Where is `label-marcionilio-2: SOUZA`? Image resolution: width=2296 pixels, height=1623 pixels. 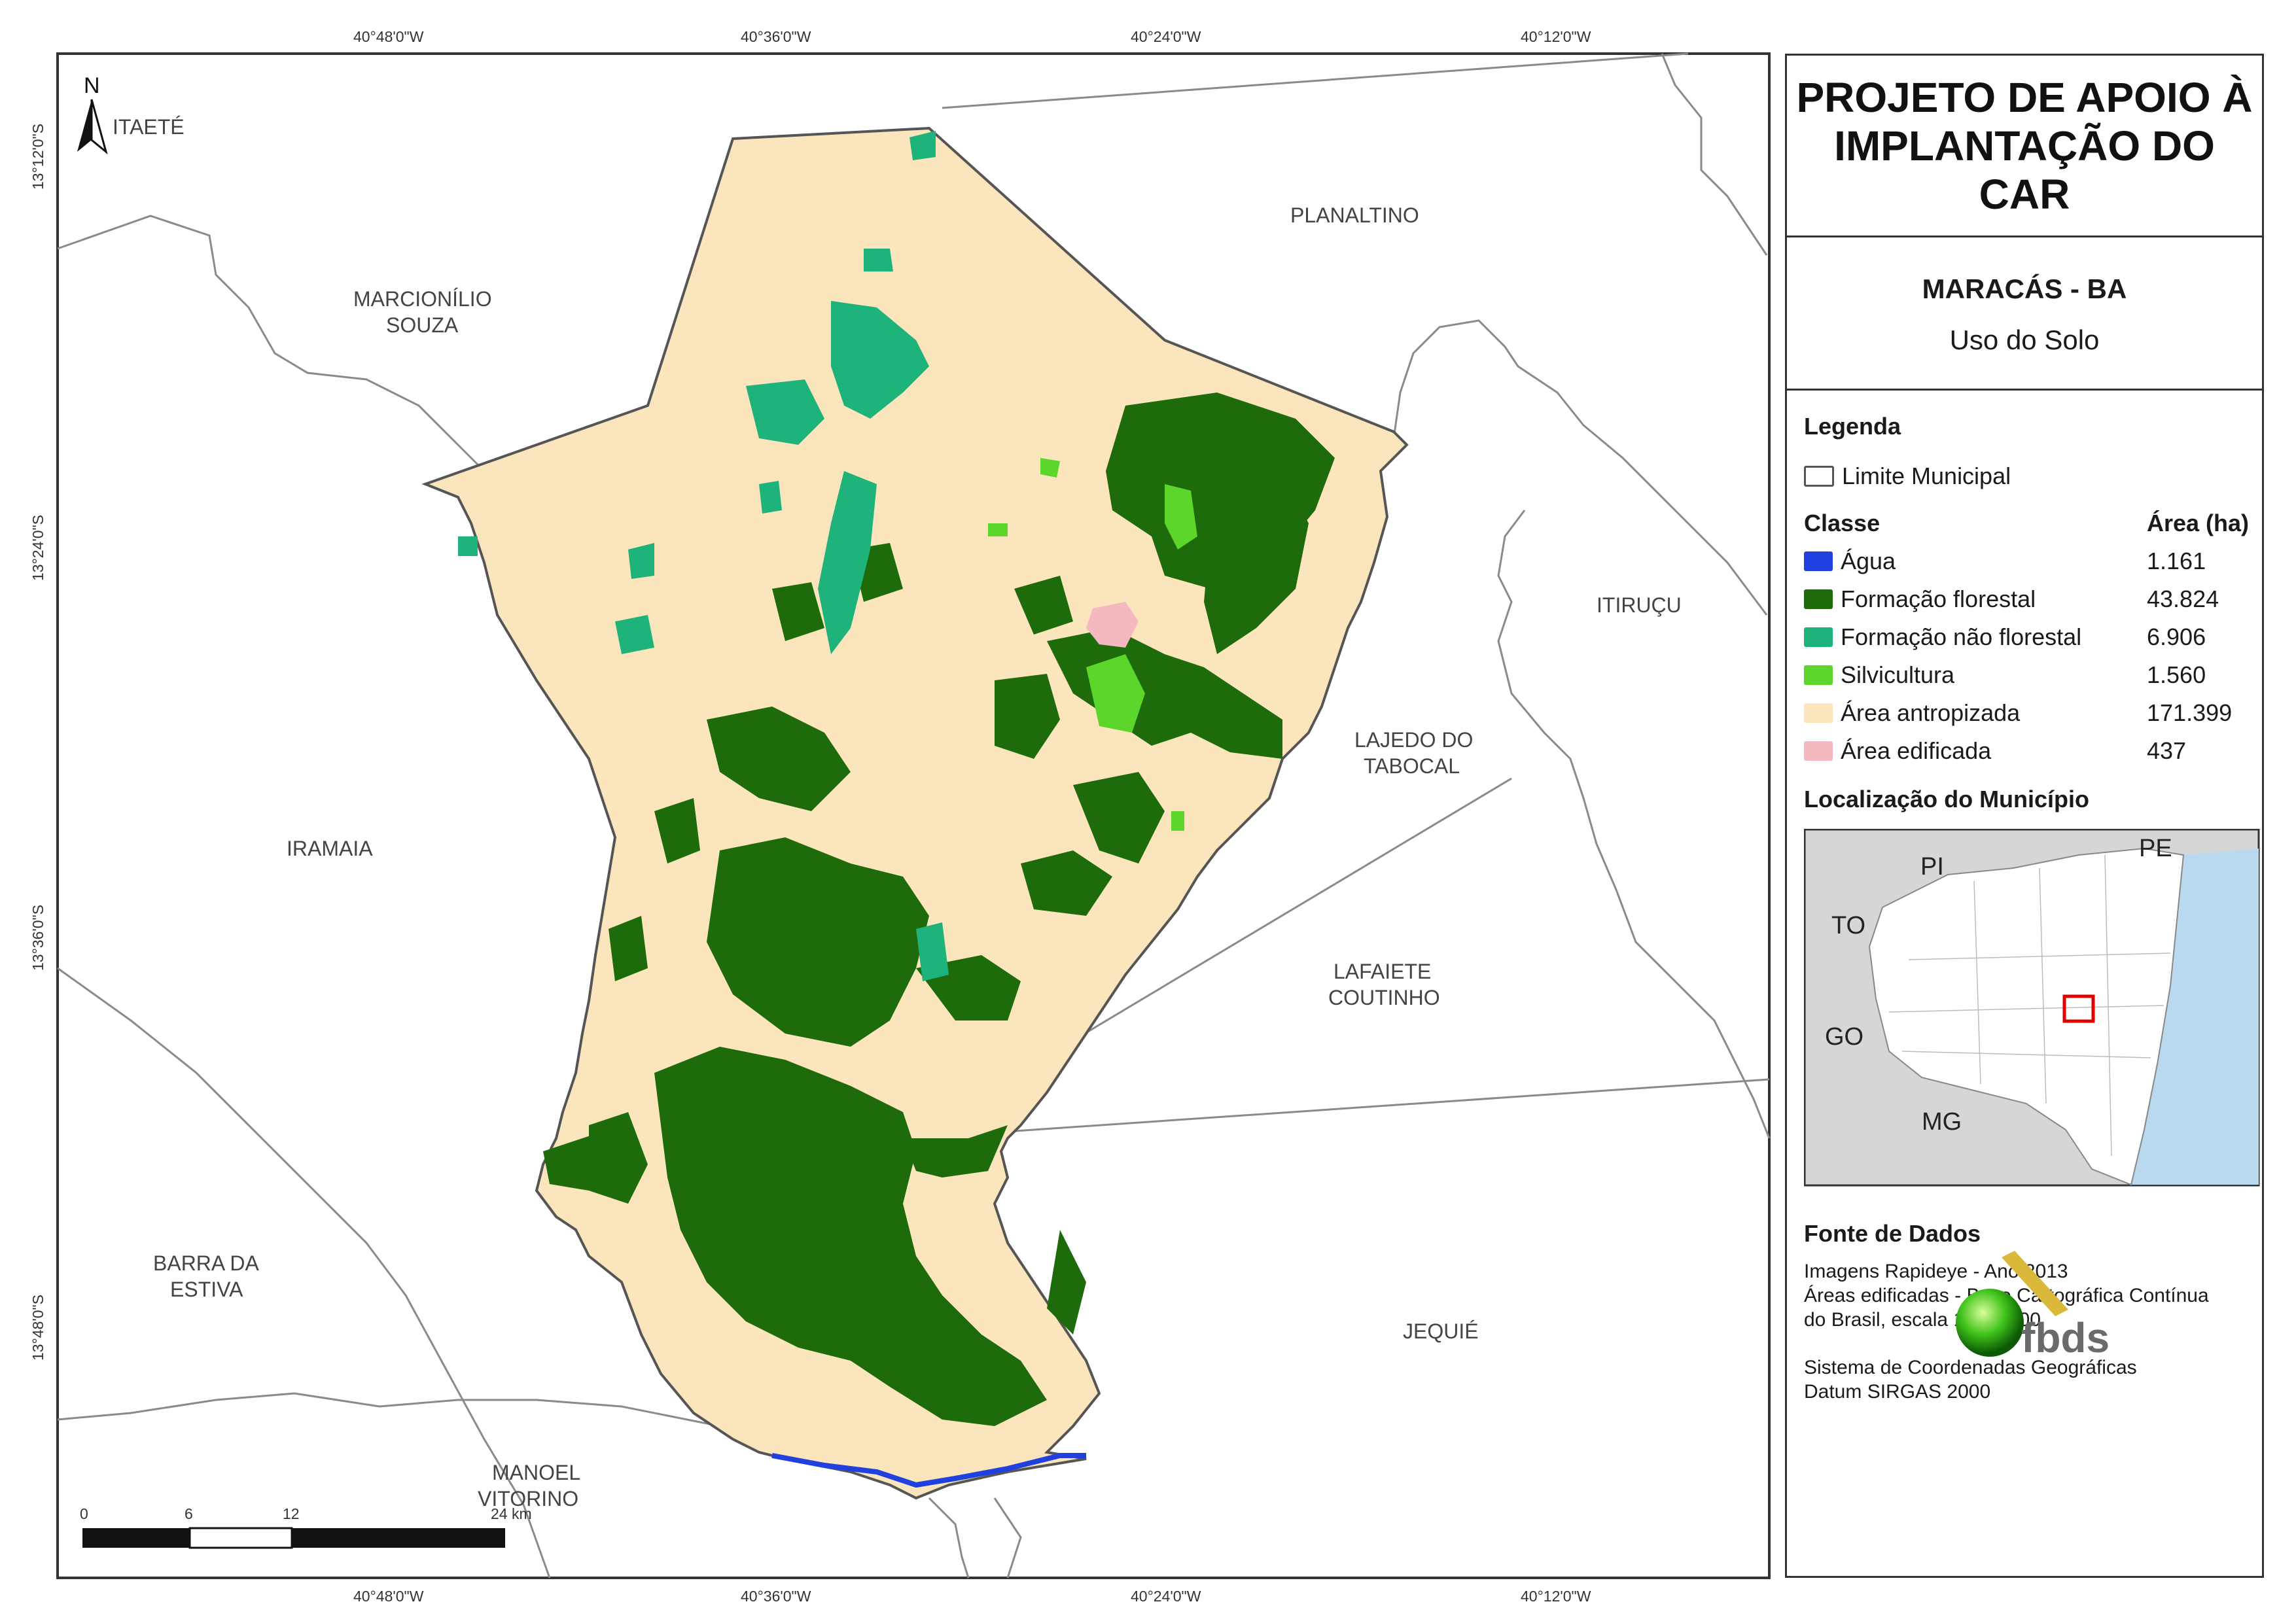
label-marcionilio-2: SOUZA is located at coordinates (423, 325).